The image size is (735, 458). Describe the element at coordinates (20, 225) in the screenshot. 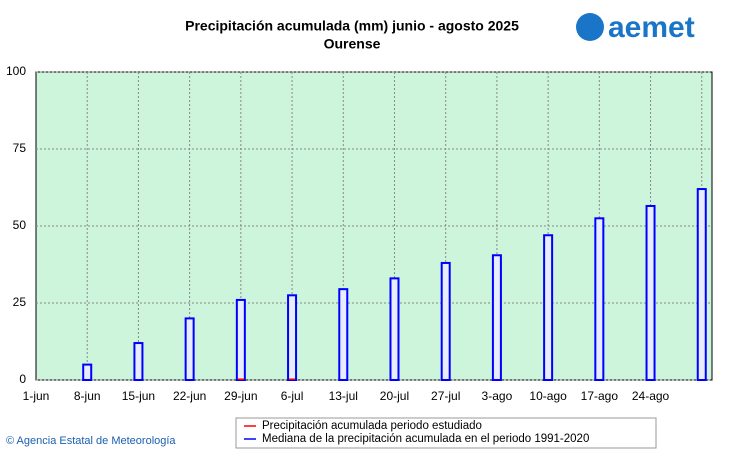

I see `y-tick-label: 50` at that location.